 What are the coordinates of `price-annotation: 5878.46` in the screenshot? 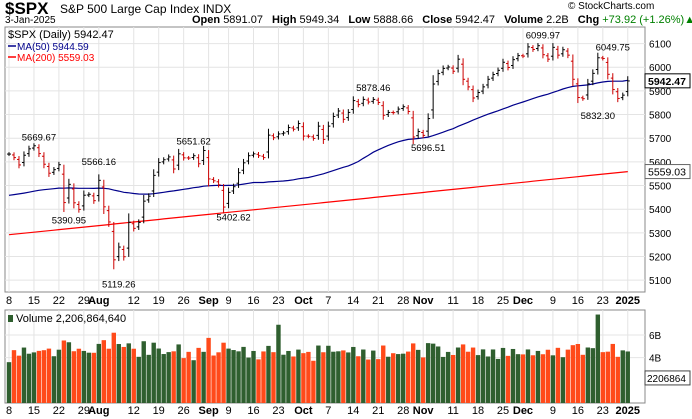 It's located at (373, 88).